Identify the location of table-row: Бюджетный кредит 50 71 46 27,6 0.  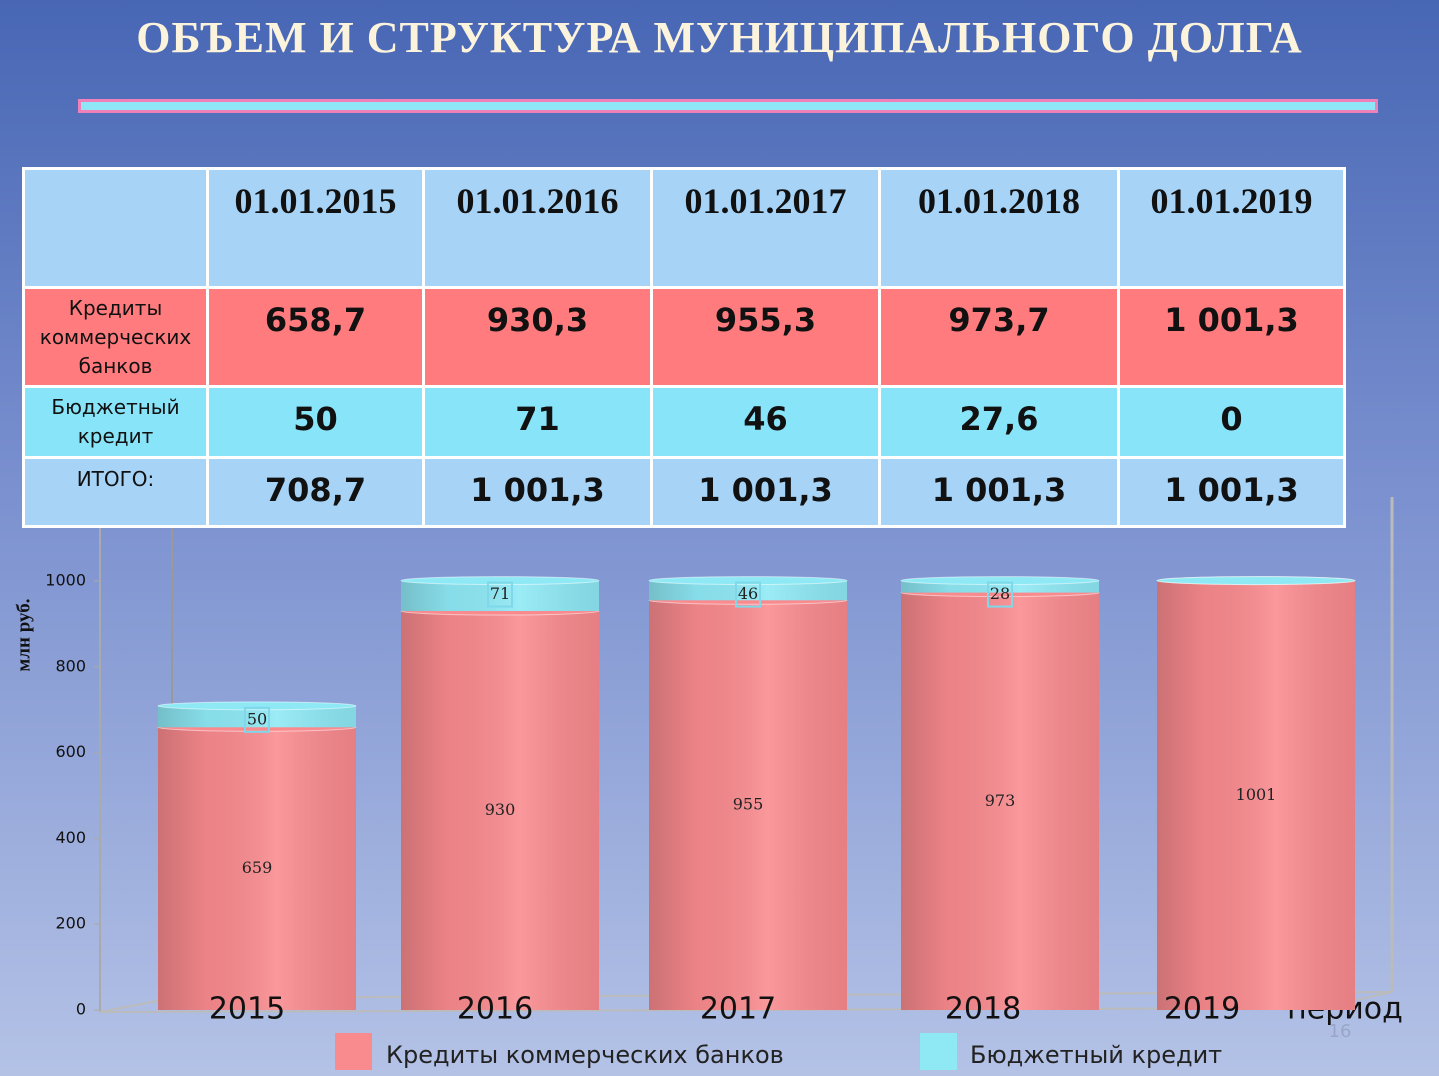
(684, 422).